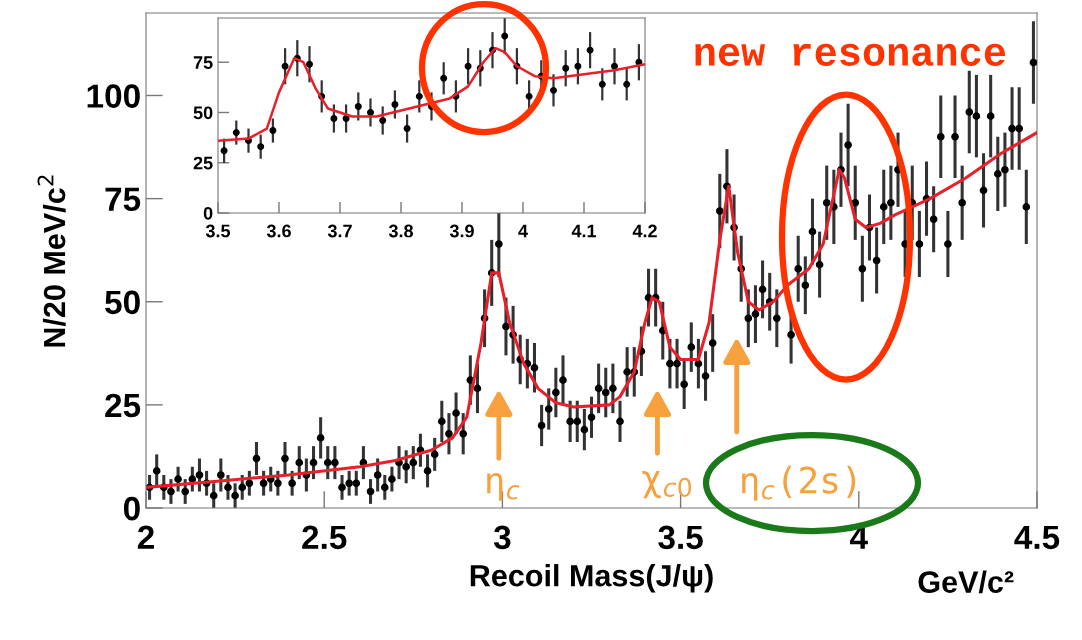 The image size is (1082, 640). I want to click on text: GeV/c², so click(966, 582).